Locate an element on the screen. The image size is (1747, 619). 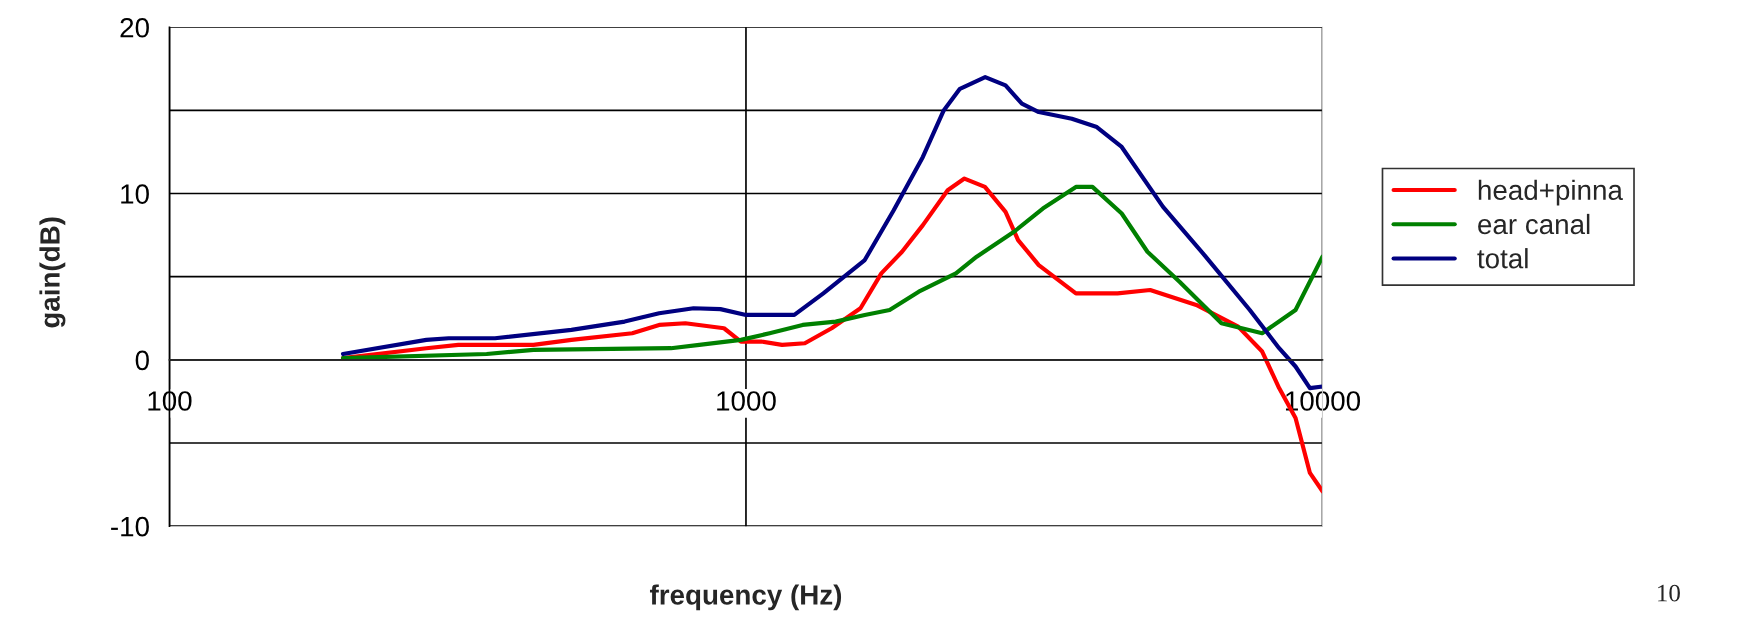
legend-label: total is located at coordinates (1502, 258).